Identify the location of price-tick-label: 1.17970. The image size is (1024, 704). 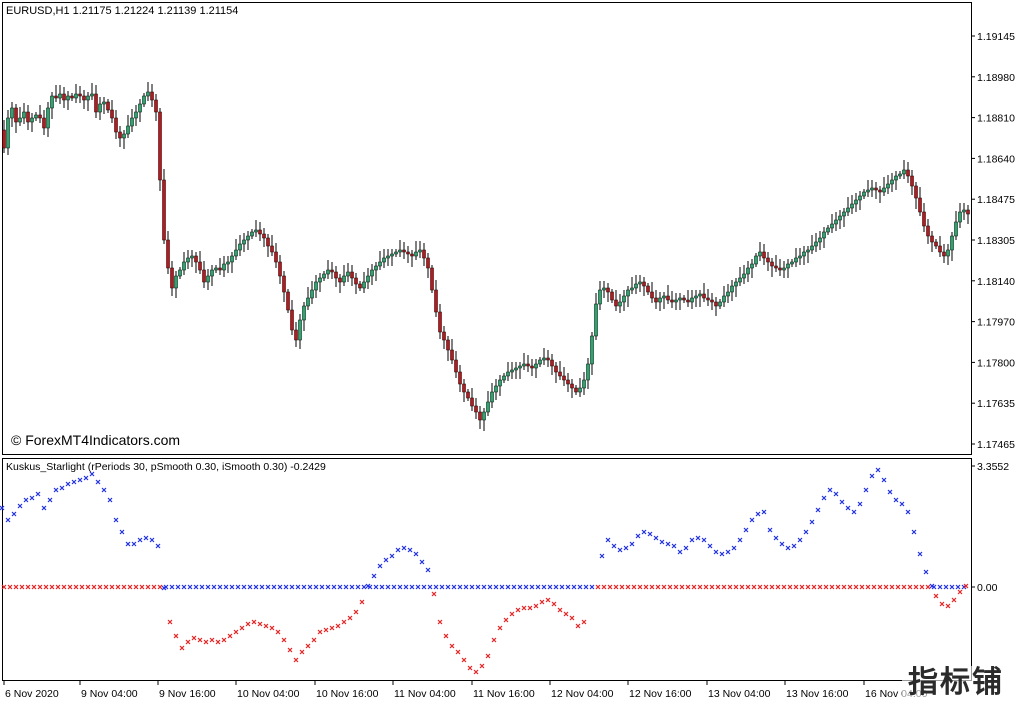
(996, 323).